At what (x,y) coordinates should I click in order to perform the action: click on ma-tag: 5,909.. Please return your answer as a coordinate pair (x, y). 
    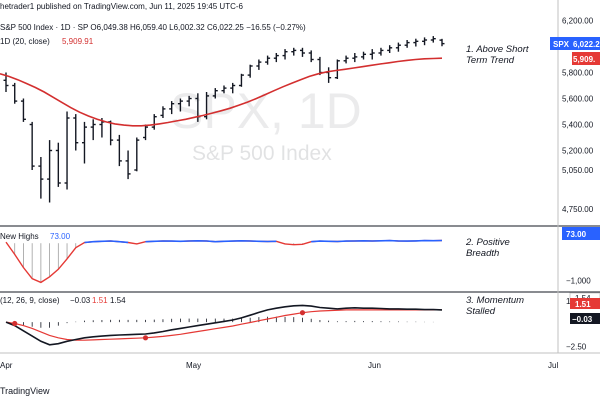
    Looking at the image, I should click on (584, 59).